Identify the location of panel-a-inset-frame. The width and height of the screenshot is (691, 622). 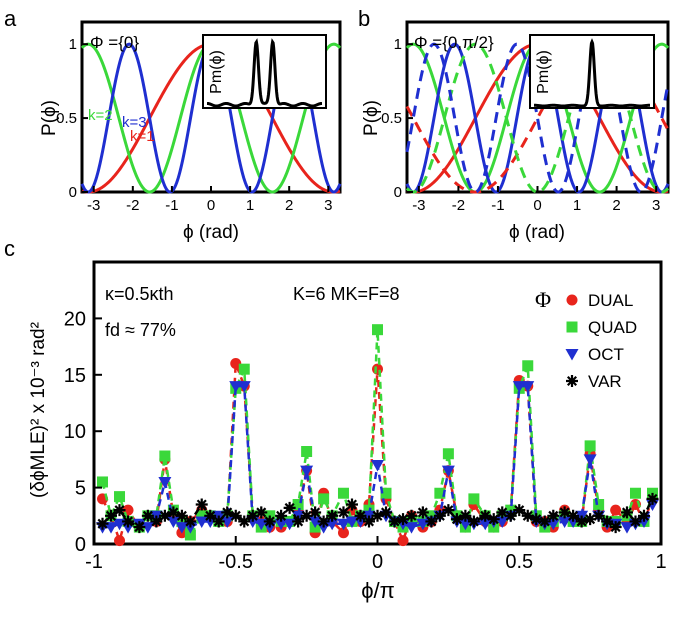
(264, 71).